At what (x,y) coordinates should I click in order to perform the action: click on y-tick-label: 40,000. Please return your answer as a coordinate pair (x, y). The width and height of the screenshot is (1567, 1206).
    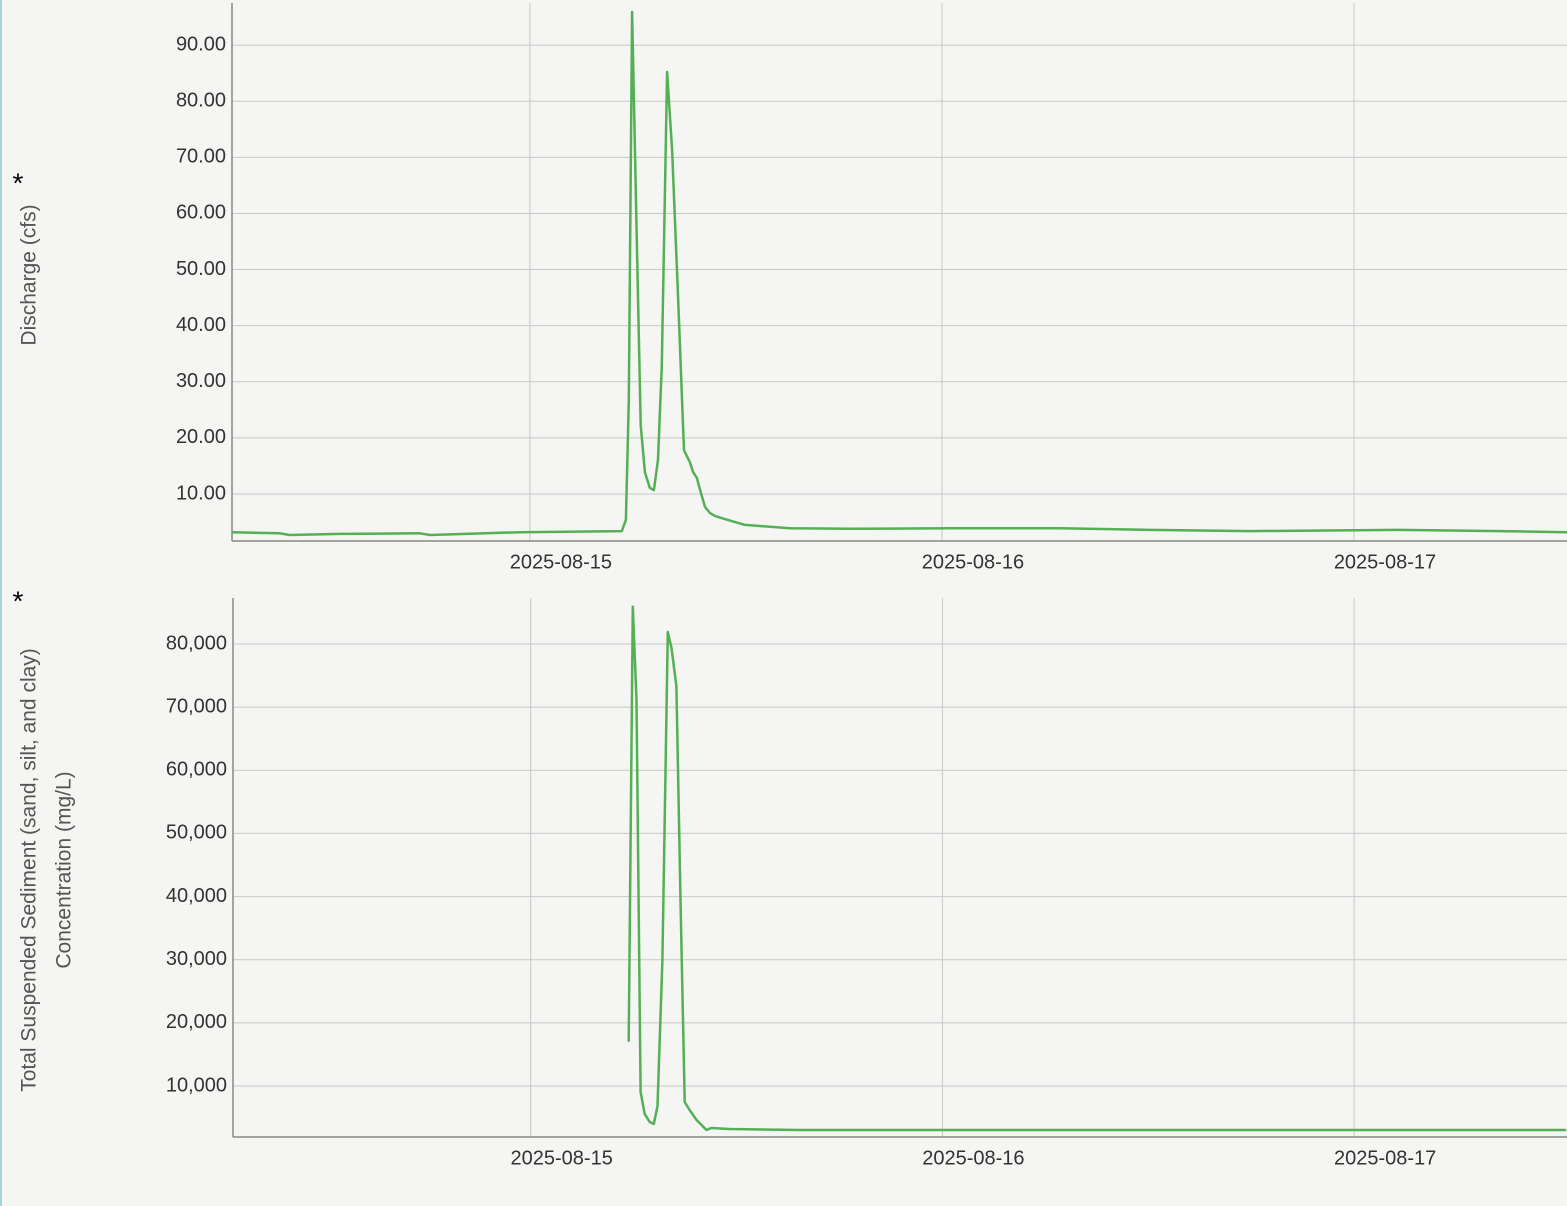
    Looking at the image, I should click on (196, 896).